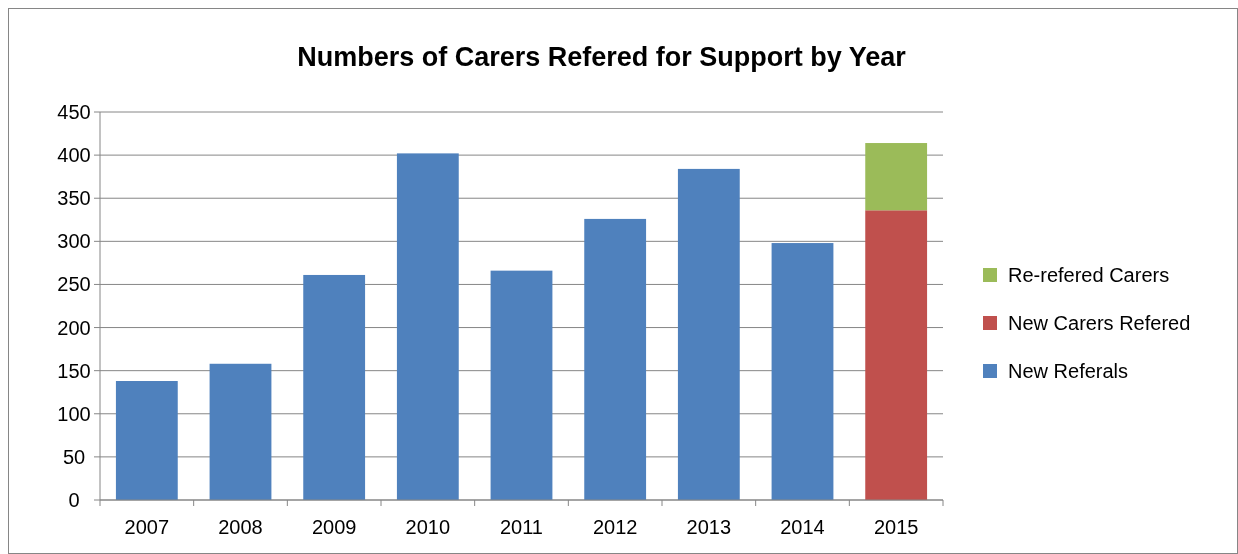  Describe the element at coordinates (602, 57) in the screenshot. I see `chart-title: Numbers of Carers Refered for Support by Year` at that location.